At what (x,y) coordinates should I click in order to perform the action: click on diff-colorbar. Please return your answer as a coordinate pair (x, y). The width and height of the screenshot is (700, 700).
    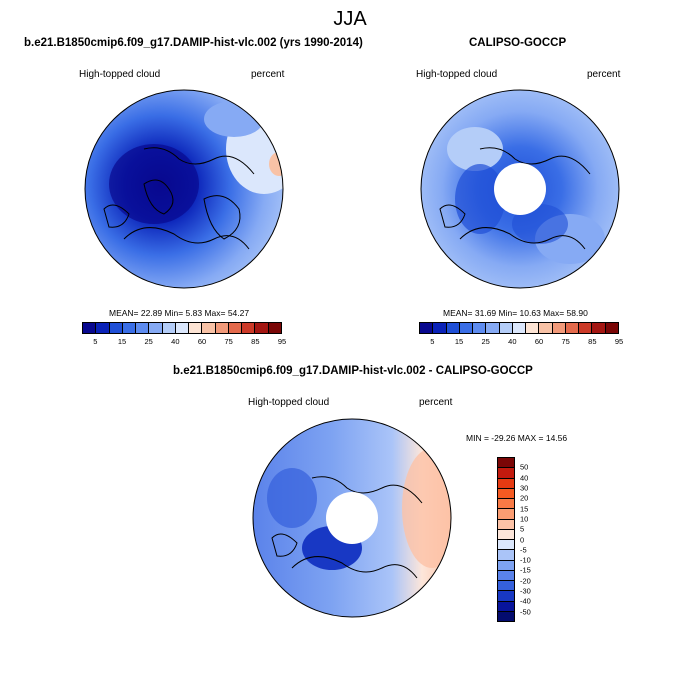
    Looking at the image, I should click on (506, 539).